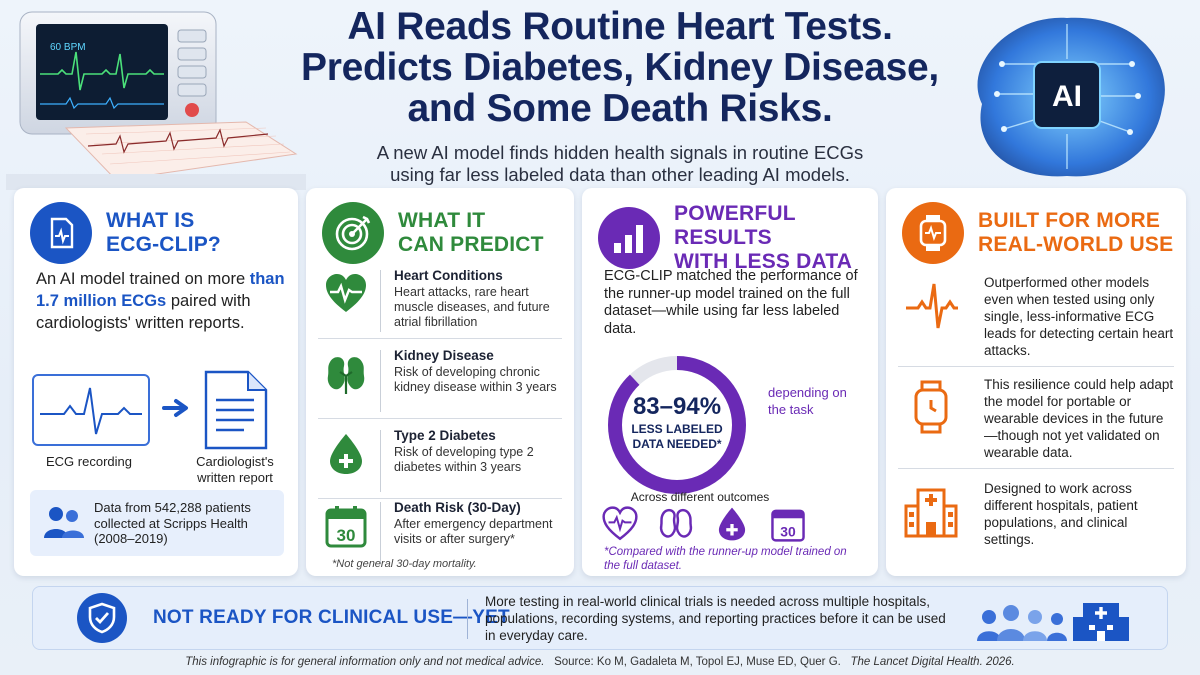 The image size is (1200, 675). What do you see at coordinates (700, 497) in the screenshot?
I see `across-outcomes-label: Across different outcomes` at bounding box center [700, 497].